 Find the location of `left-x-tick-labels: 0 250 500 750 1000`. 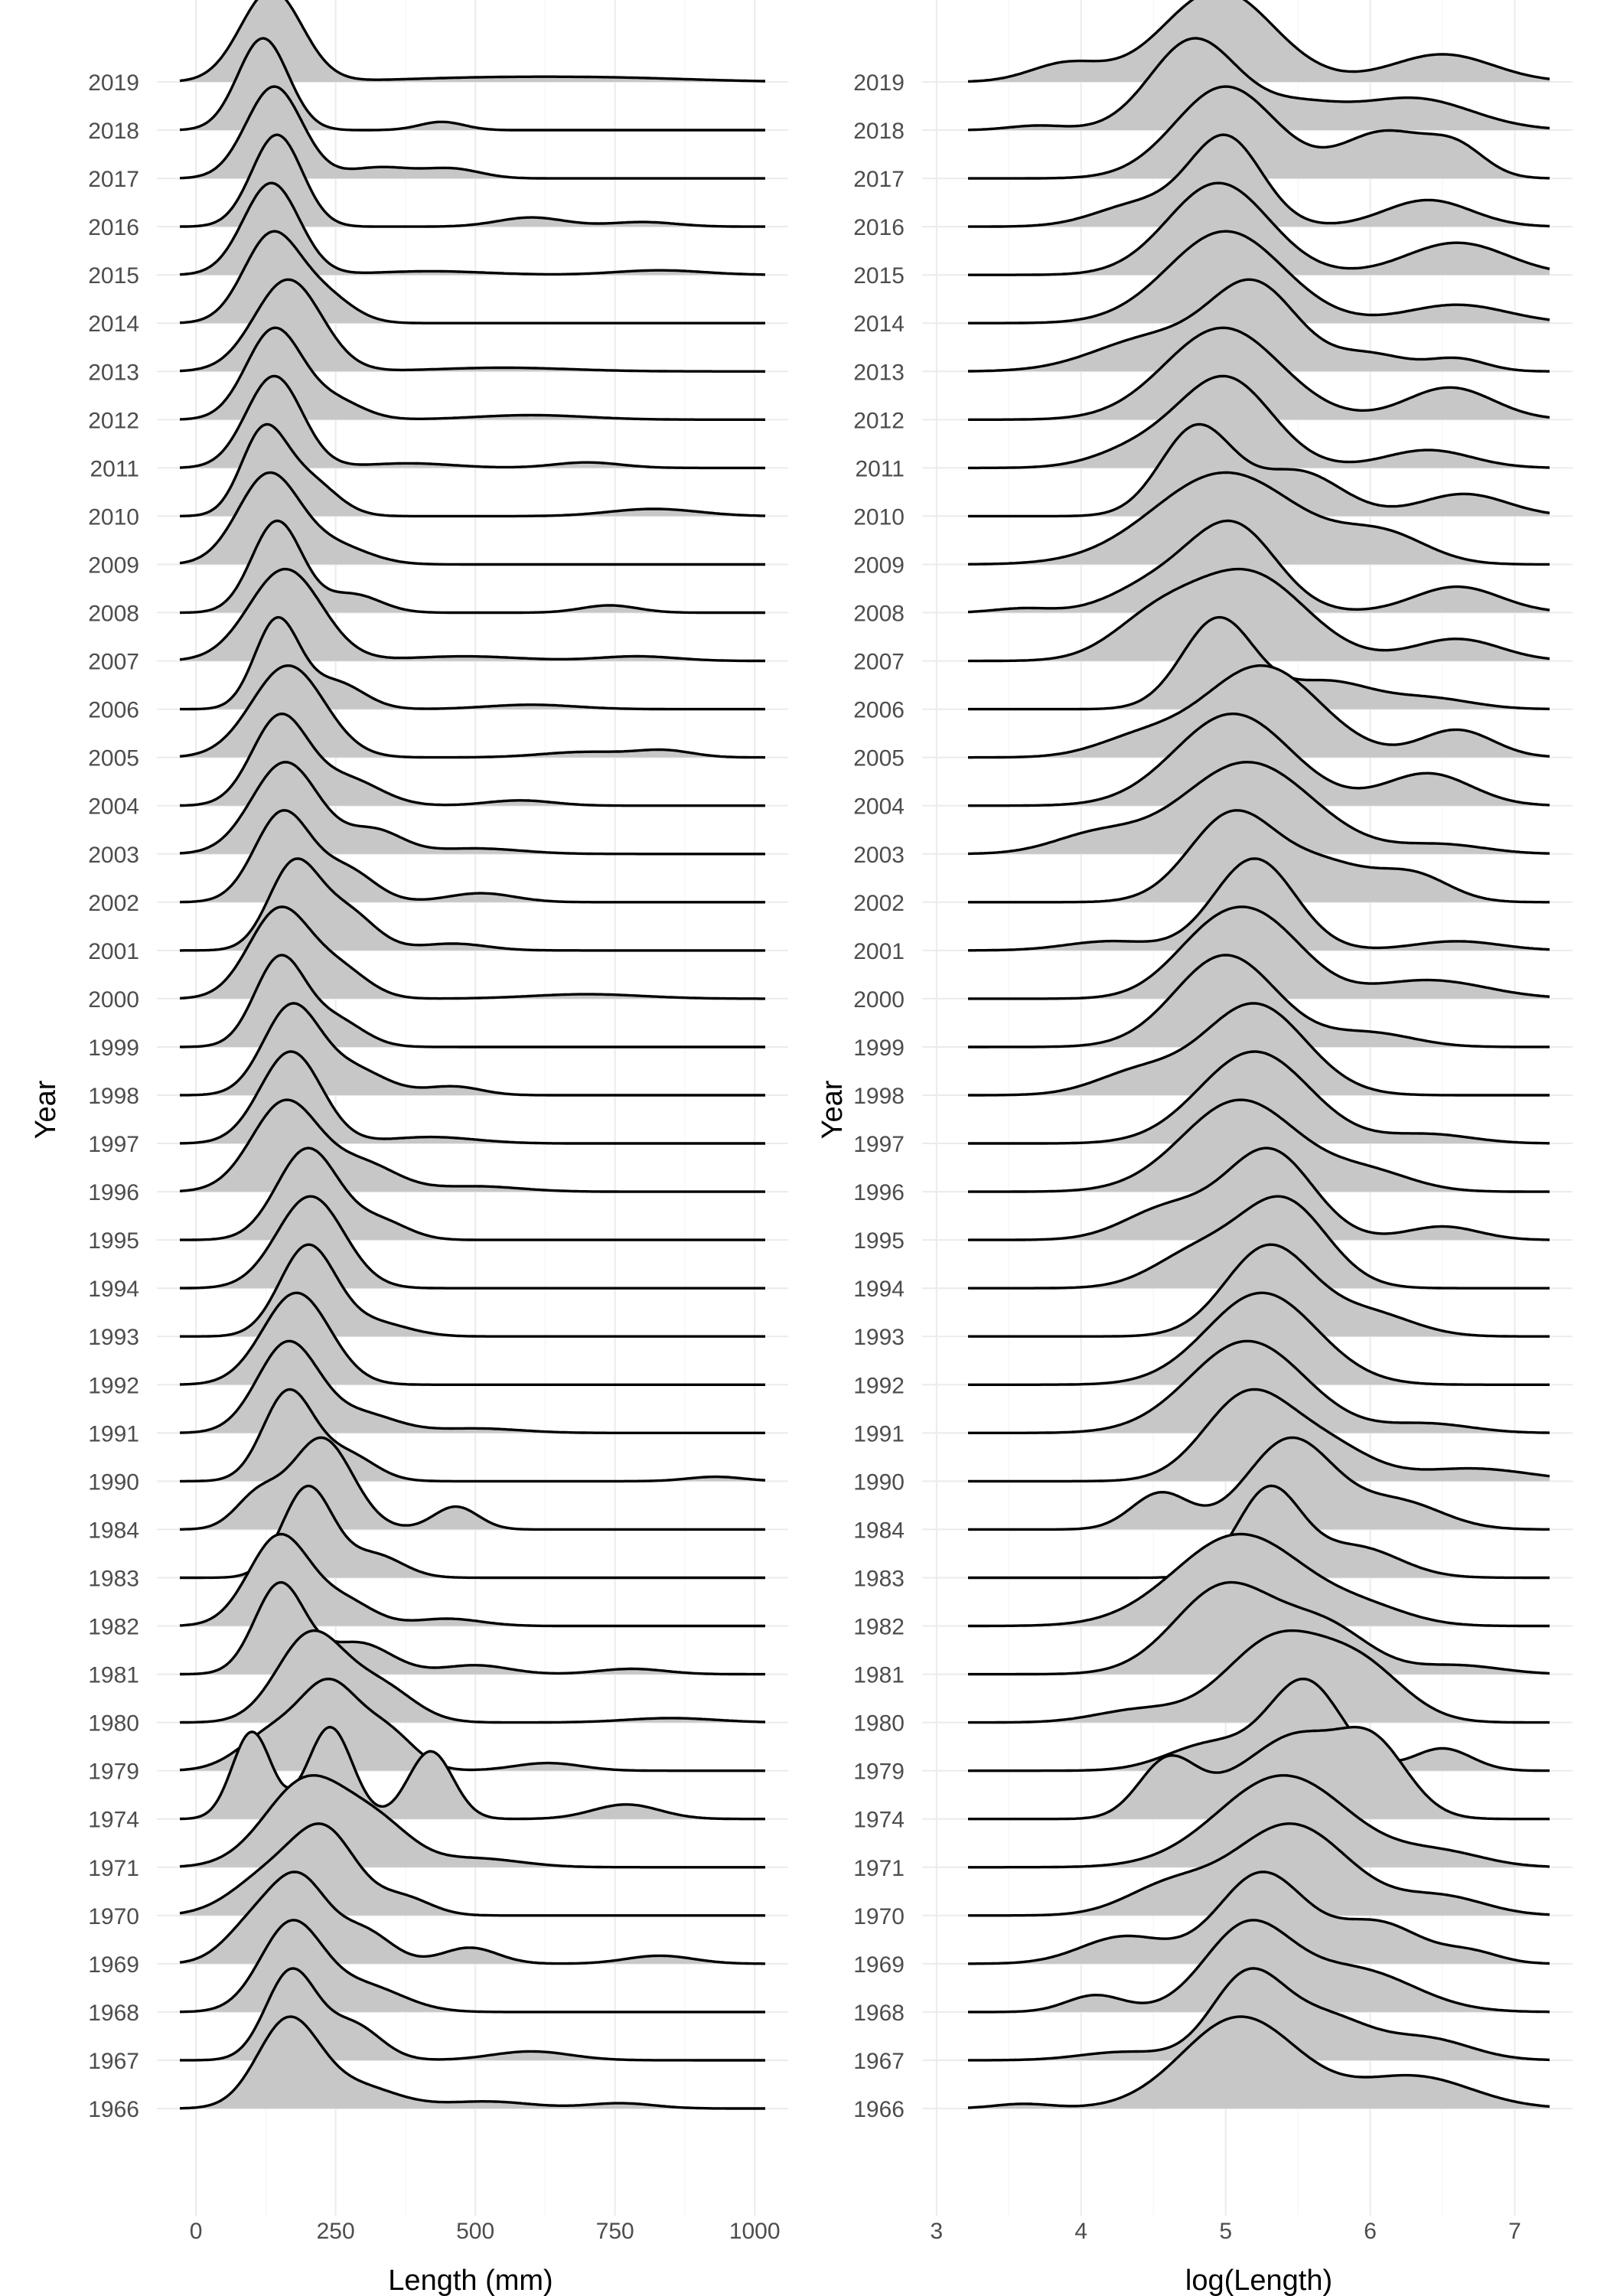

left-x-tick-labels: 0 250 500 750 1000 is located at coordinates (485, 2231).